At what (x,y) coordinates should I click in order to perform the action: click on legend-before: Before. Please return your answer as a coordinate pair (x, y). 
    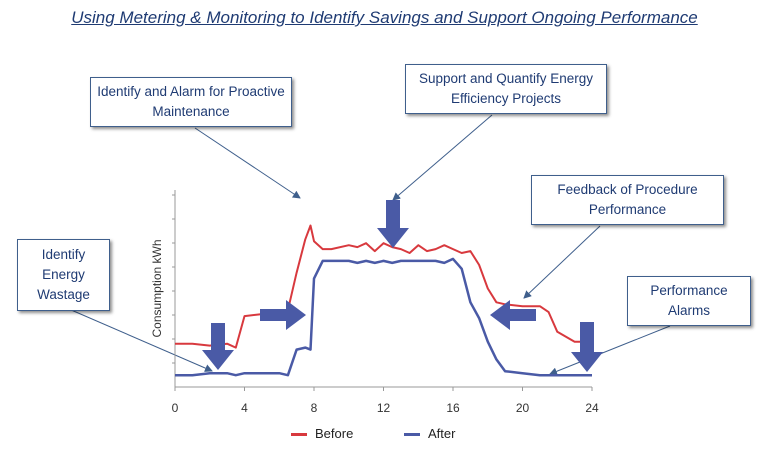
    Looking at the image, I should click on (322, 433).